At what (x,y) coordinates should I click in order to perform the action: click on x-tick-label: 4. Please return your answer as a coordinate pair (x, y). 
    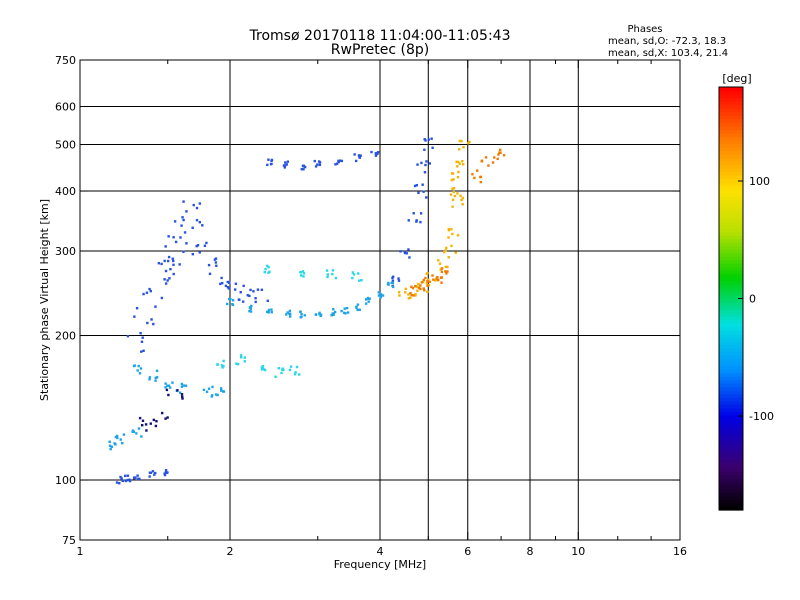
    Looking at the image, I should click on (380, 551).